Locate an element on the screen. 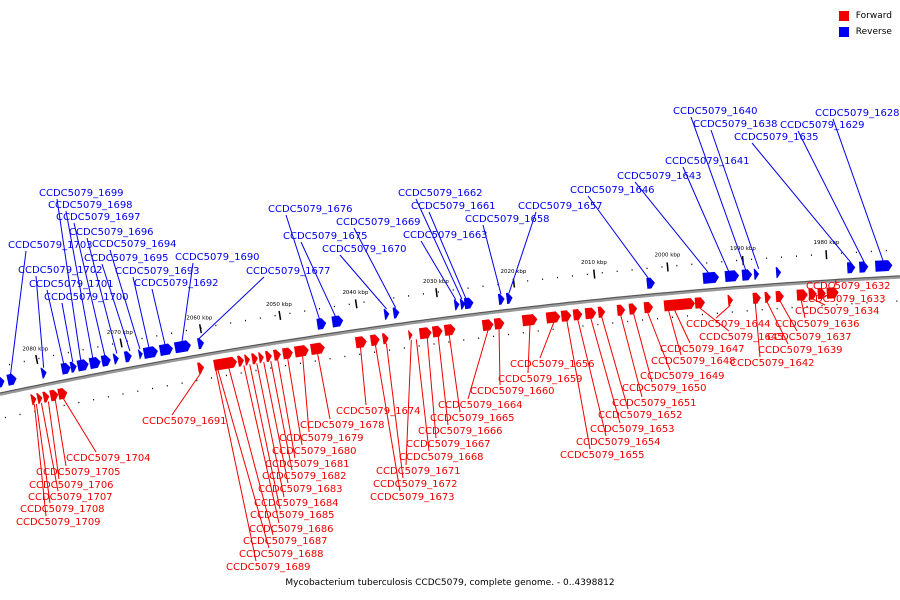 This screenshot has height=600, width=900. gene-label: CCDC5079_1704 is located at coordinates (108, 458).